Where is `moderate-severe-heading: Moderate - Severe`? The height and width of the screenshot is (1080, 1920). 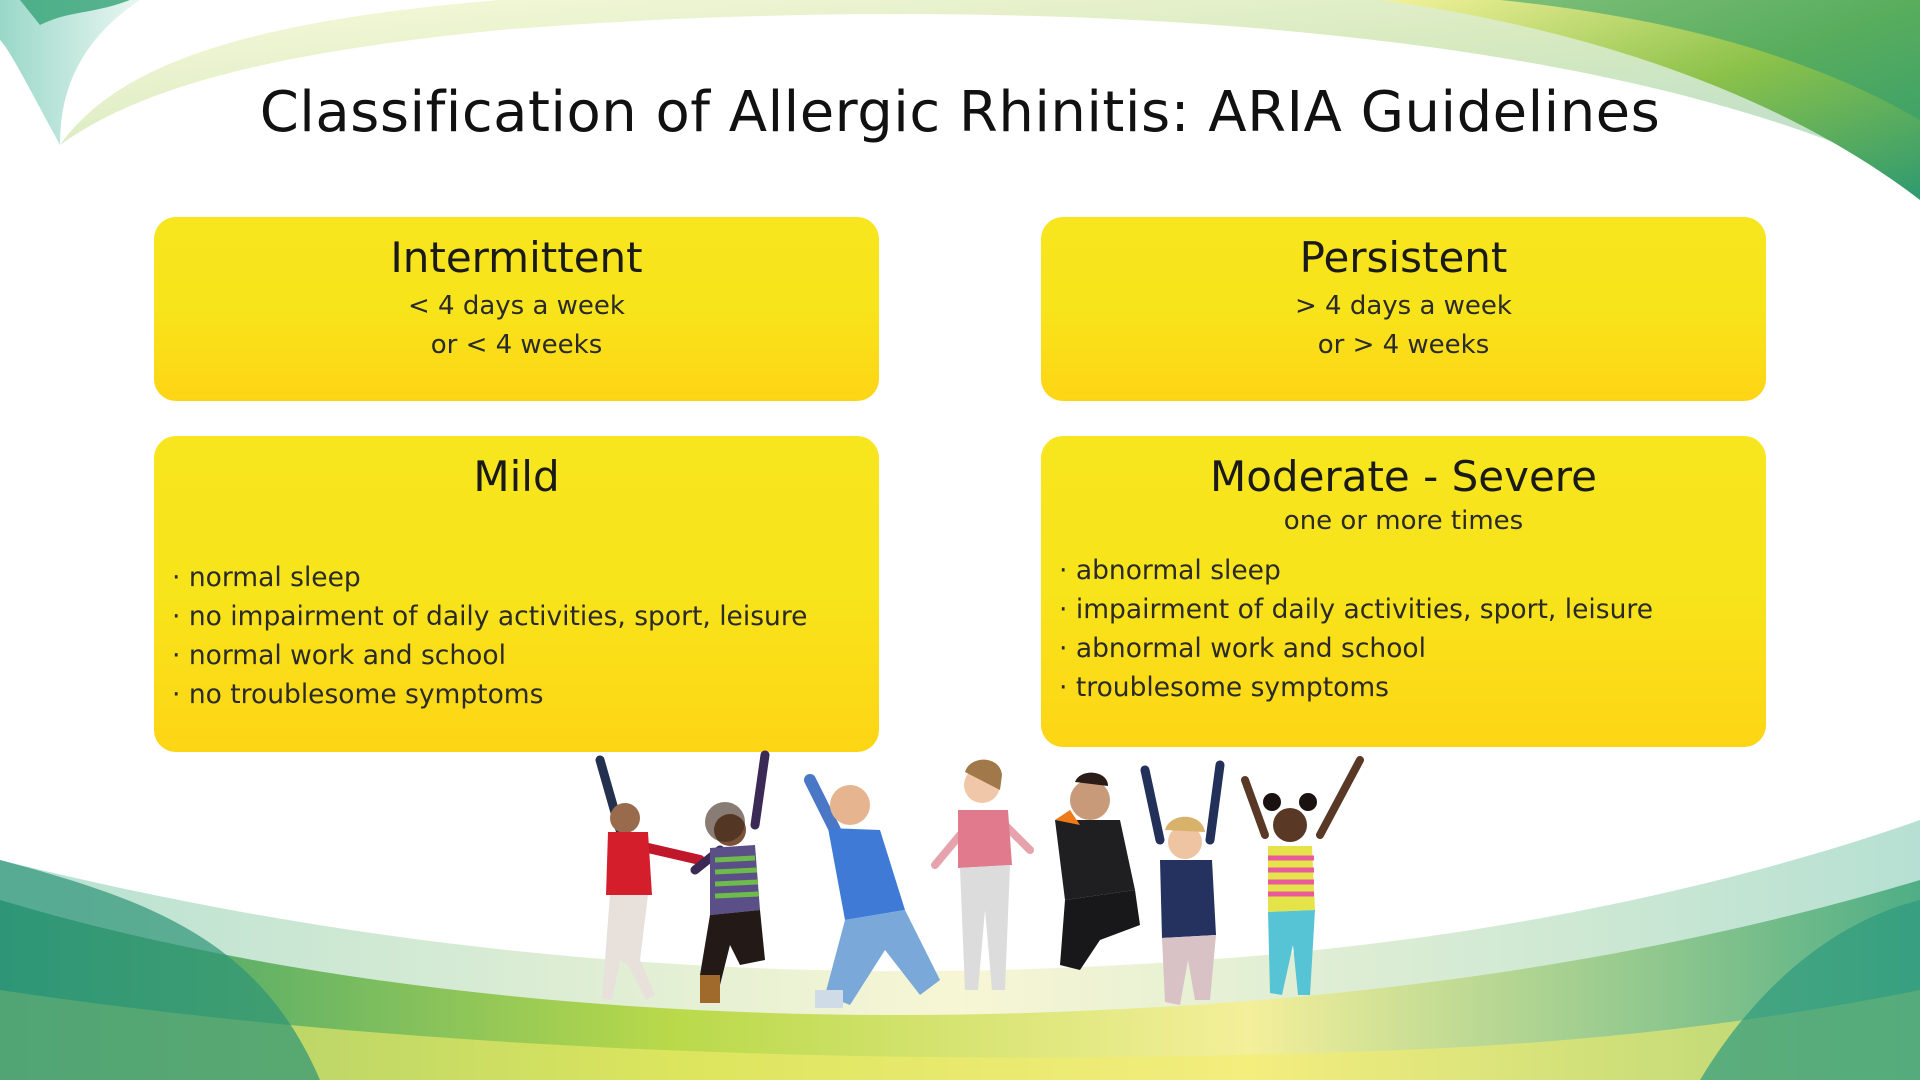 moderate-severe-heading: Moderate - Severe is located at coordinates (1403, 476).